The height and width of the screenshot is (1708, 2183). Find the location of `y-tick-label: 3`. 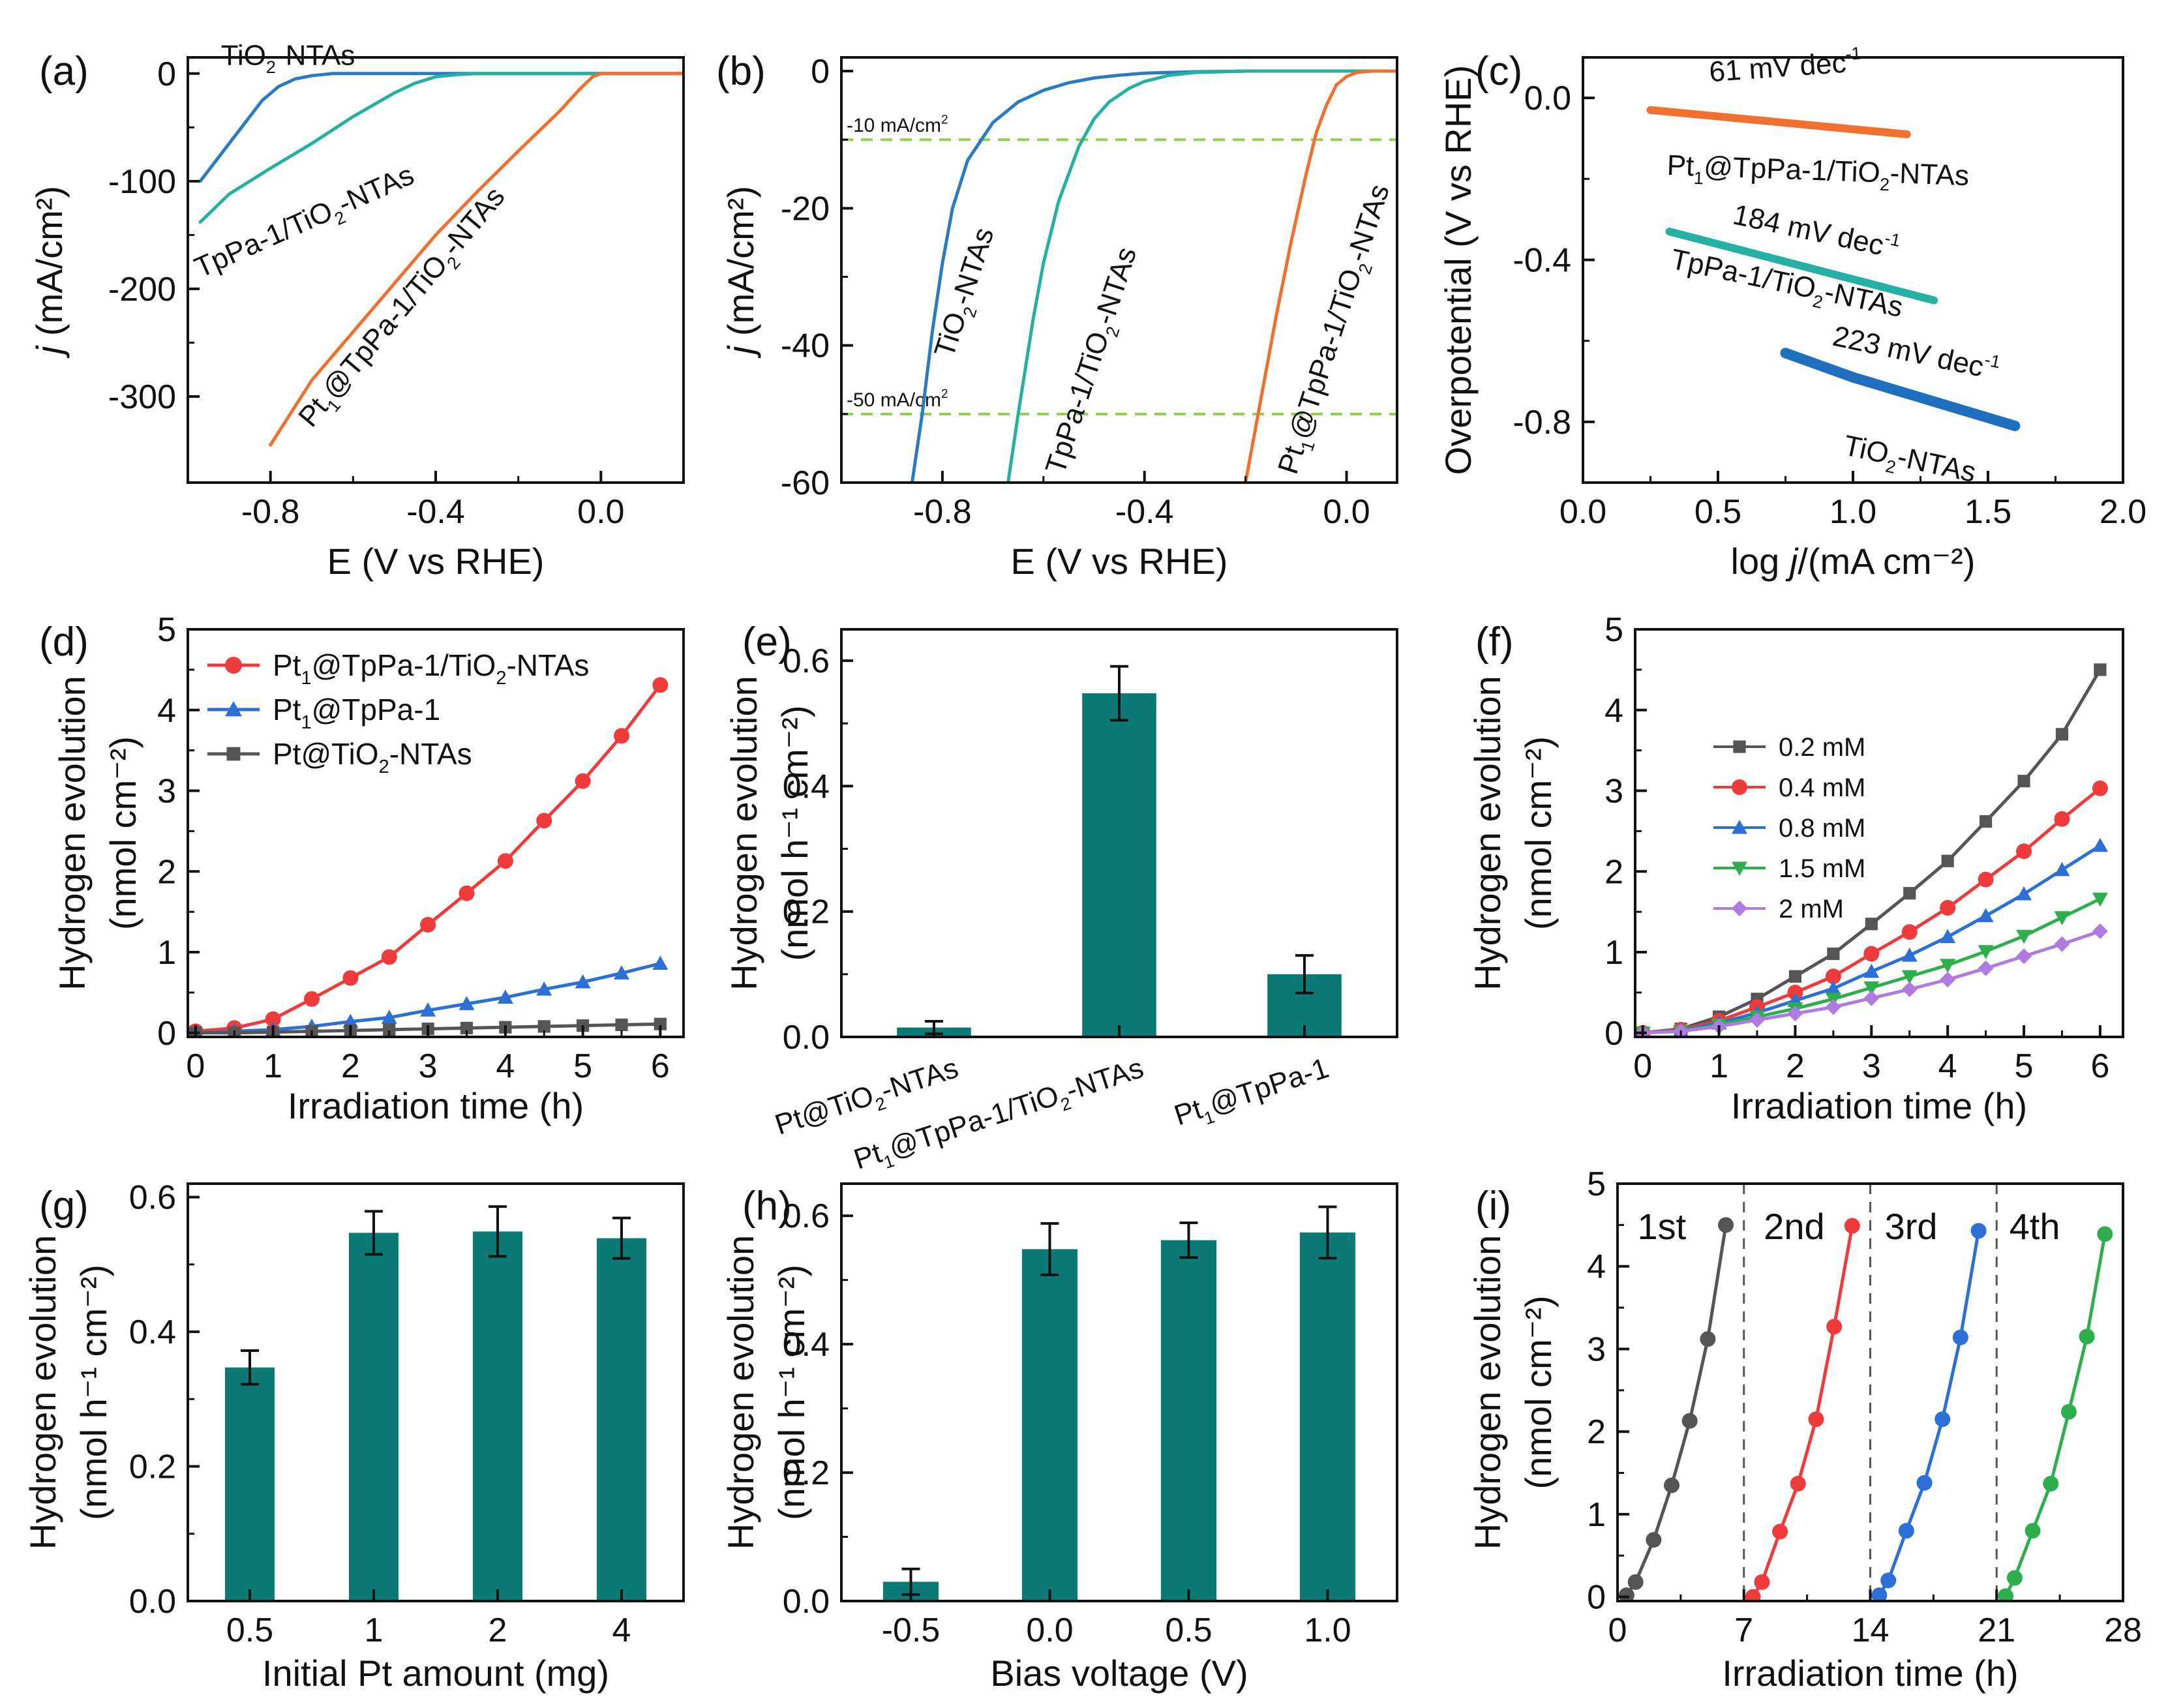

y-tick-label: 3 is located at coordinates (1613, 792).